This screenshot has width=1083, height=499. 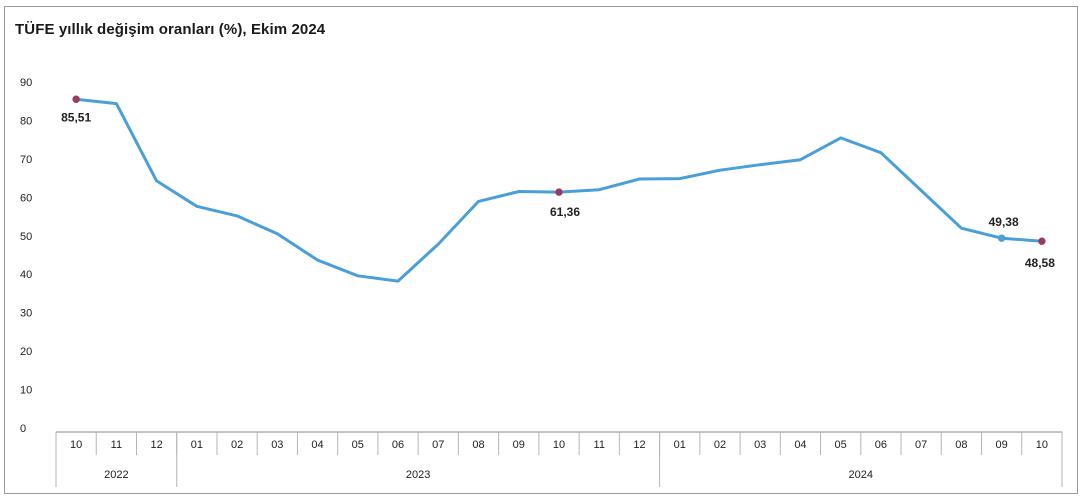 I want to click on y-tick-label: 40, so click(x=26, y=275).